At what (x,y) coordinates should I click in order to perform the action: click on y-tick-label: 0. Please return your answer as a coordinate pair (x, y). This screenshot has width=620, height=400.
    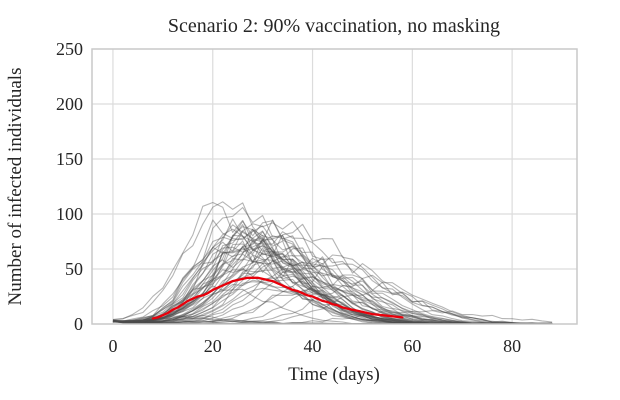
    Looking at the image, I should click on (78, 324).